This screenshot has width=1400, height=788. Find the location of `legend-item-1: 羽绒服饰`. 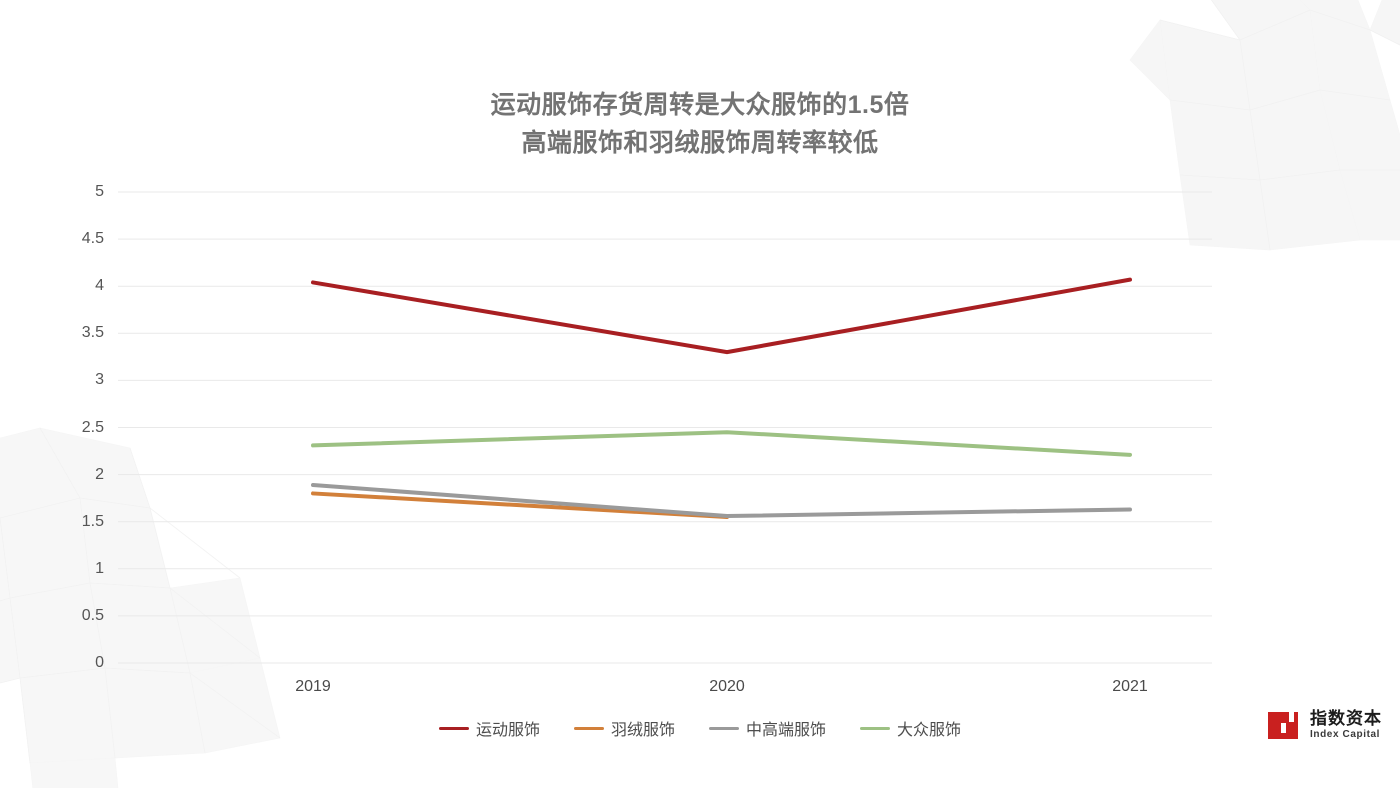

legend-item-1: 羽绒服饰 is located at coordinates (624, 728).